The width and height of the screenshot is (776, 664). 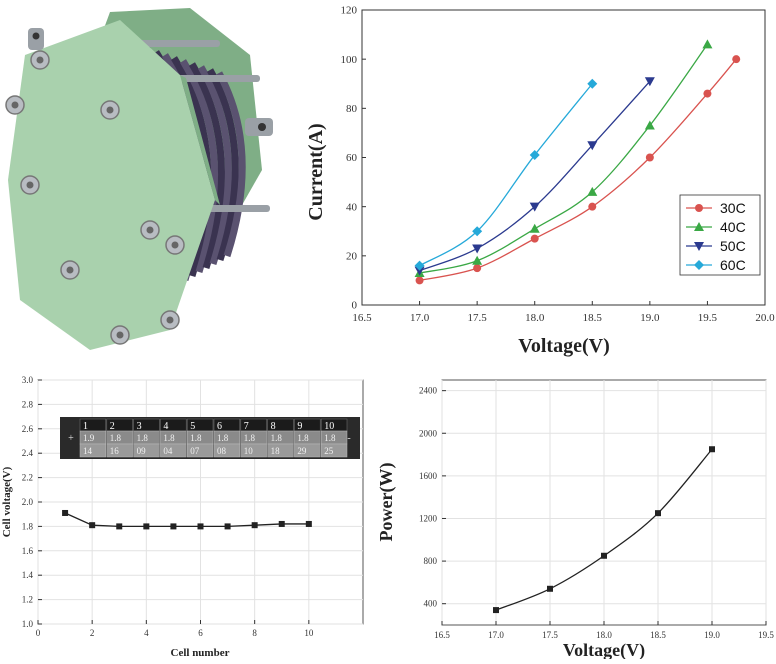 What do you see at coordinates (550, 635) in the screenshot?
I see `x-tick-label: 17.5` at bounding box center [550, 635].